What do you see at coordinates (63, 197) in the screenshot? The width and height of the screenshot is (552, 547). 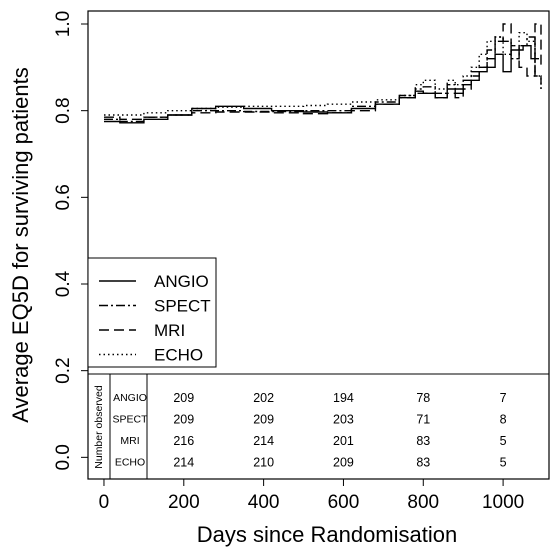 I see `y-tick-label: 0.6` at bounding box center [63, 197].